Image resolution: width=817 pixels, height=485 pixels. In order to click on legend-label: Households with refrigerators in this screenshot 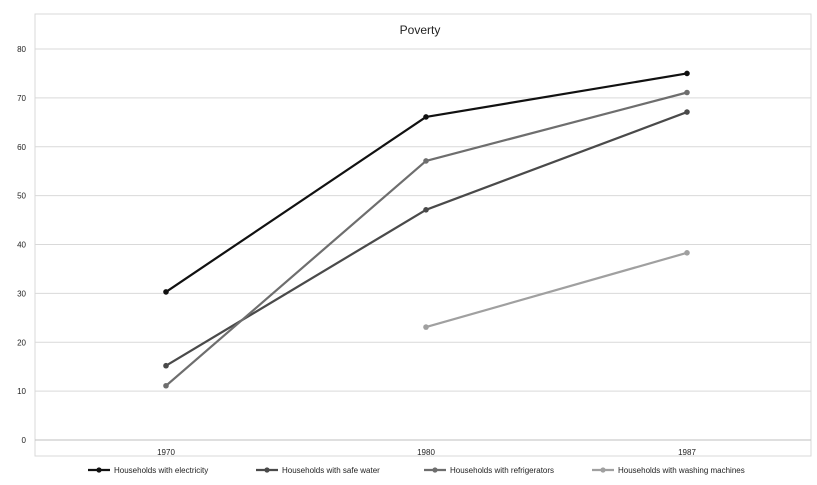, I will do `click(502, 470)`.